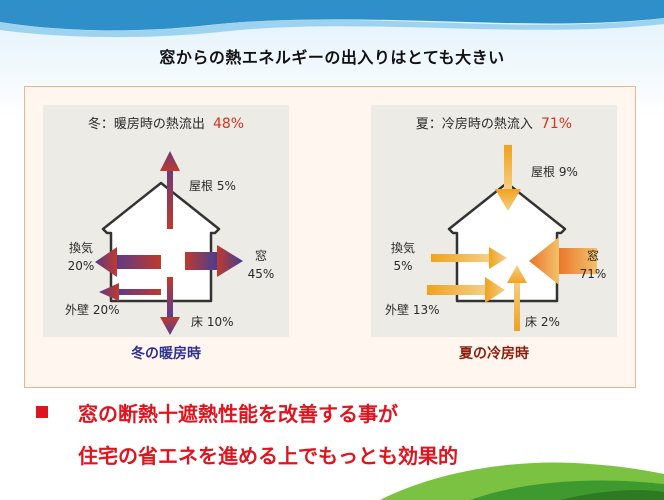 Image resolution: width=664 pixels, height=500 pixels. What do you see at coordinates (494, 354) in the screenshot?
I see `summer-caption: 夏の冷房時` at bounding box center [494, 354].